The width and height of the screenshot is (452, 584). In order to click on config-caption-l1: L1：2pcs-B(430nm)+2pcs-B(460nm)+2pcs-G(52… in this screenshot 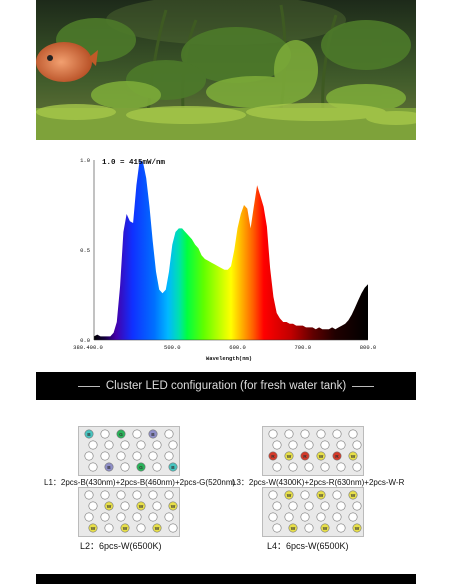, I will do `click(140, 482)`.